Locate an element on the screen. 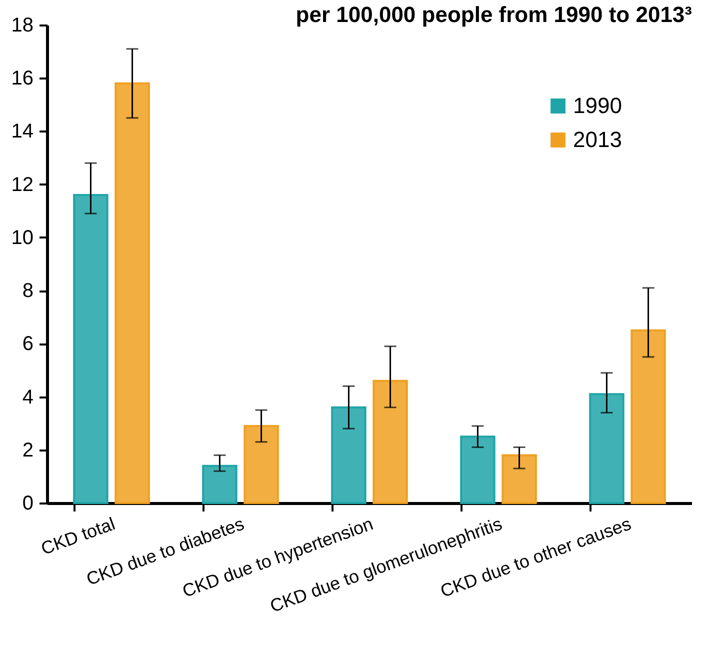  y-tick-label: 10 is located at coordinates (22, 237).